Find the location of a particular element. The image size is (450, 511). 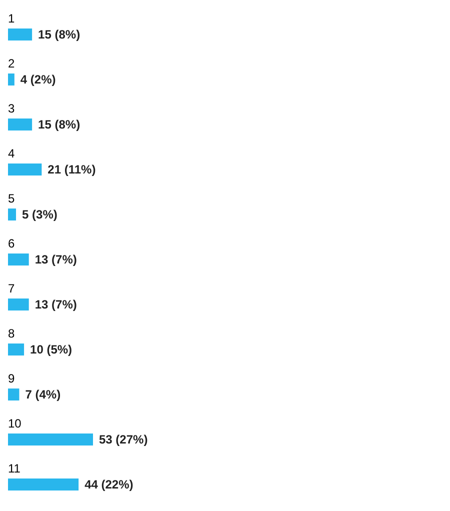

y-tick-label: 6 is located at coordinates (11, 243).